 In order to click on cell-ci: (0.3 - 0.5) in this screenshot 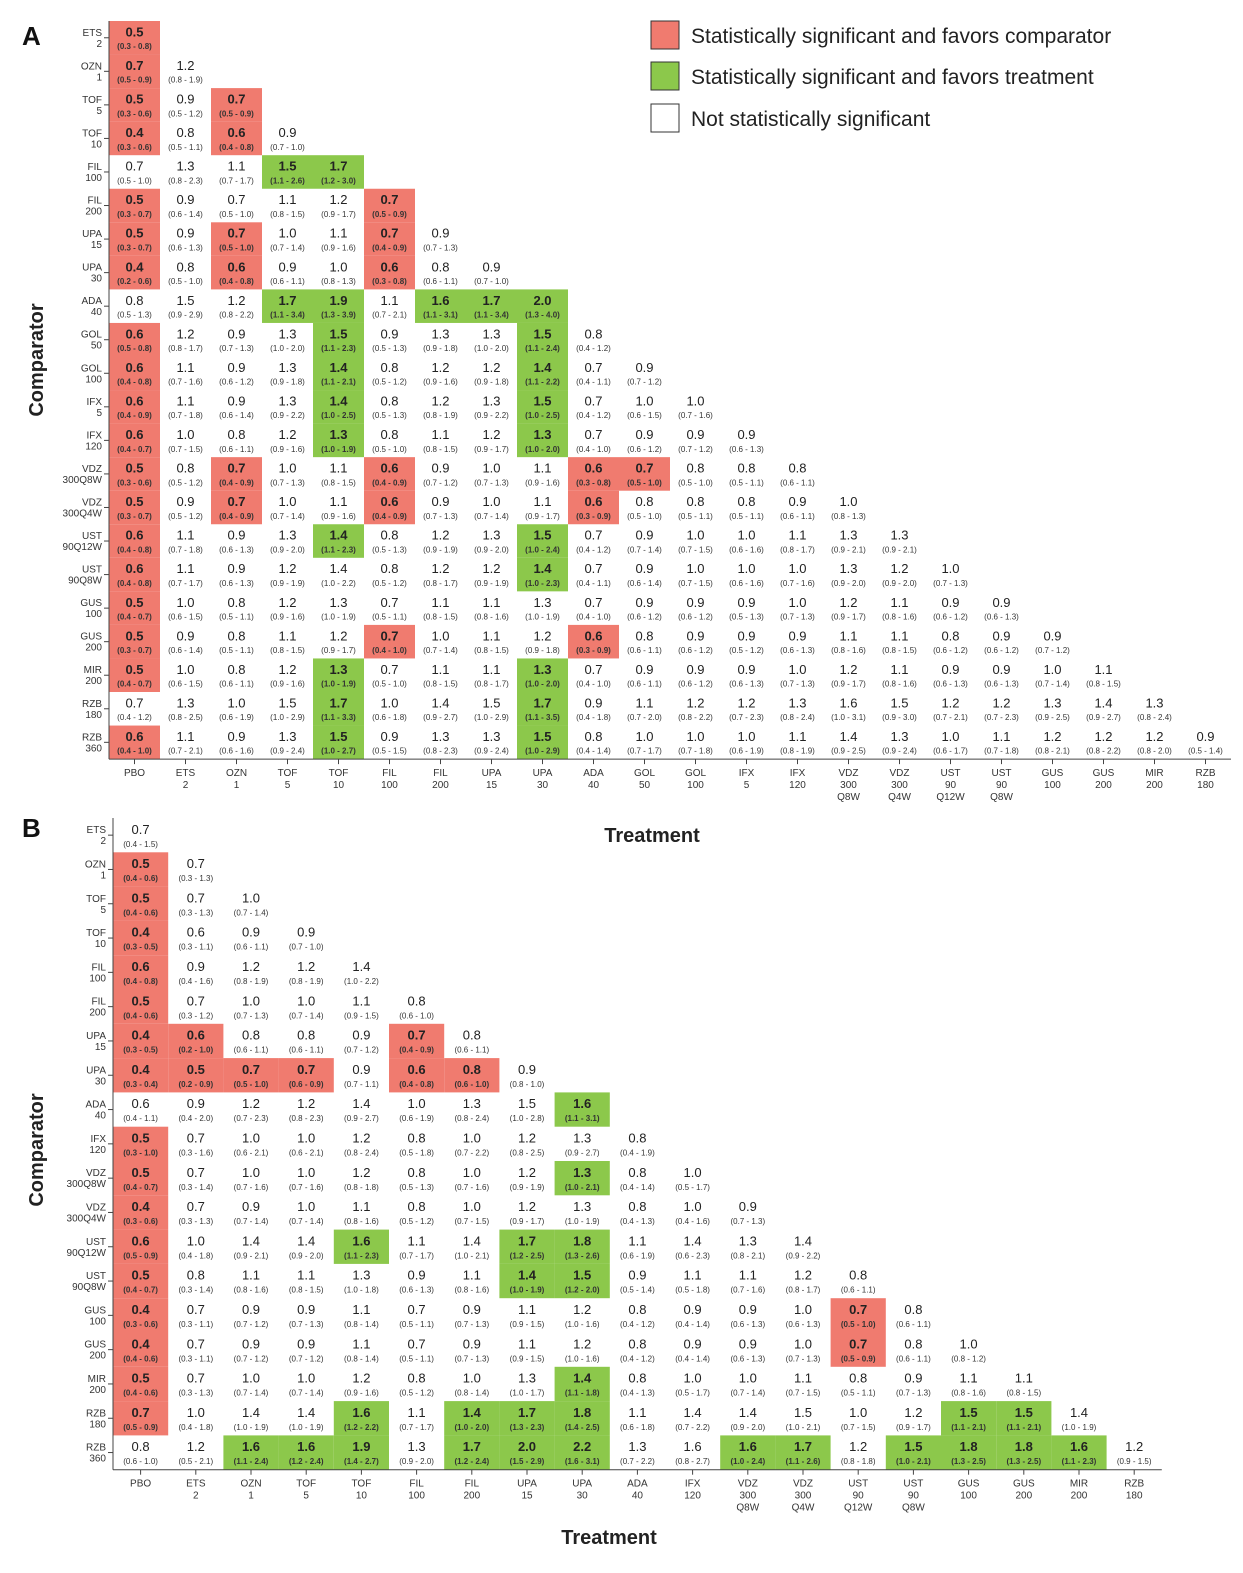, I will do `click(140, 1050)`.